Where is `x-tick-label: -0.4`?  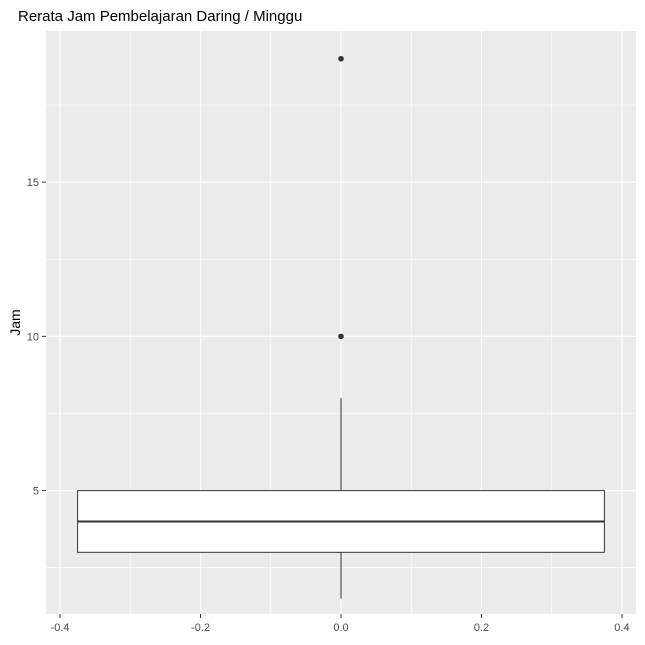
x-tick-label: -0.4 is located at coordinates (60, 628).